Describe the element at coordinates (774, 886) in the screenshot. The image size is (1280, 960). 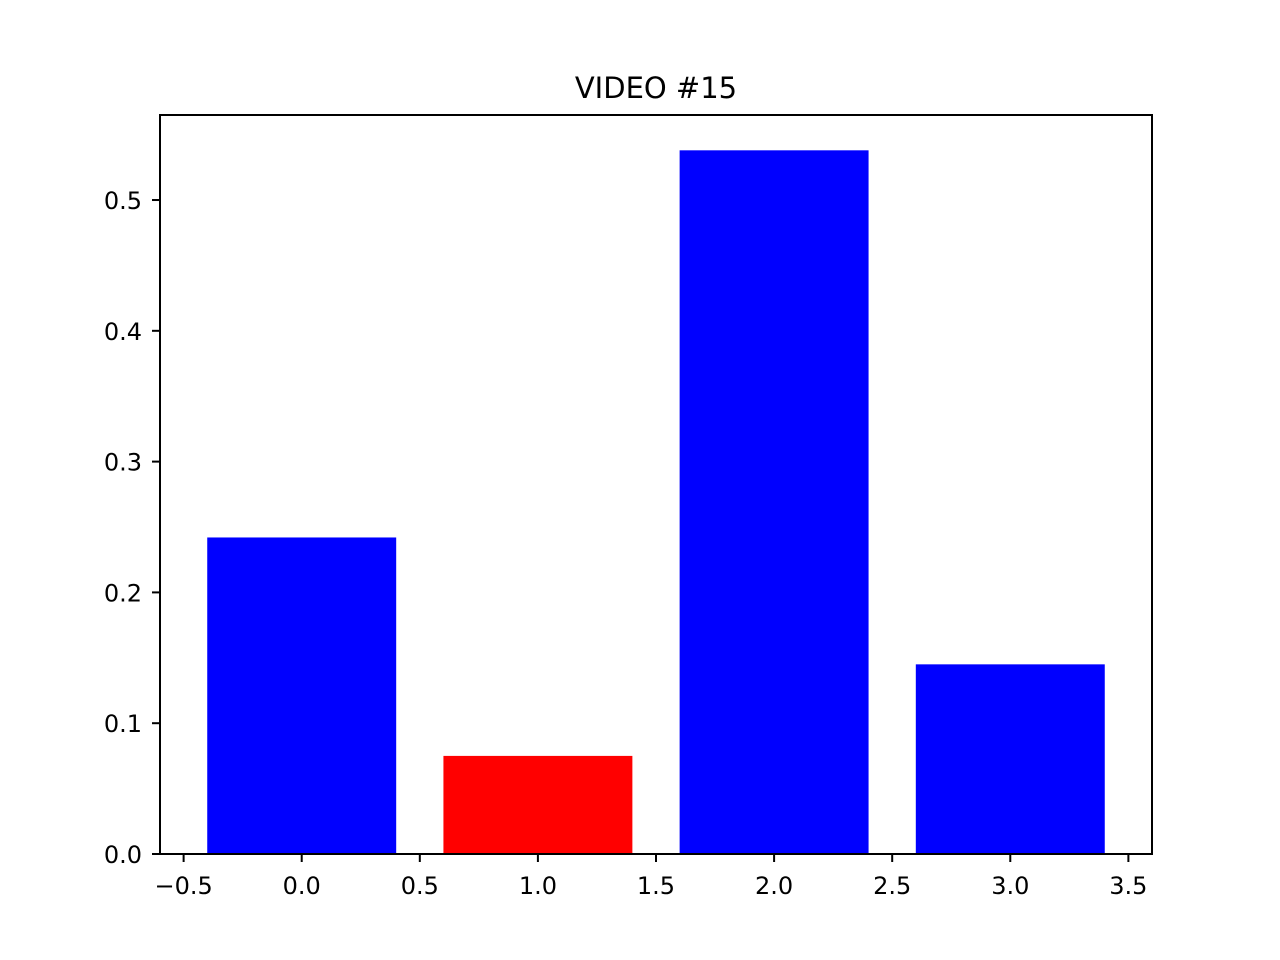
I see `x-tick-label: 2.0` at that location.